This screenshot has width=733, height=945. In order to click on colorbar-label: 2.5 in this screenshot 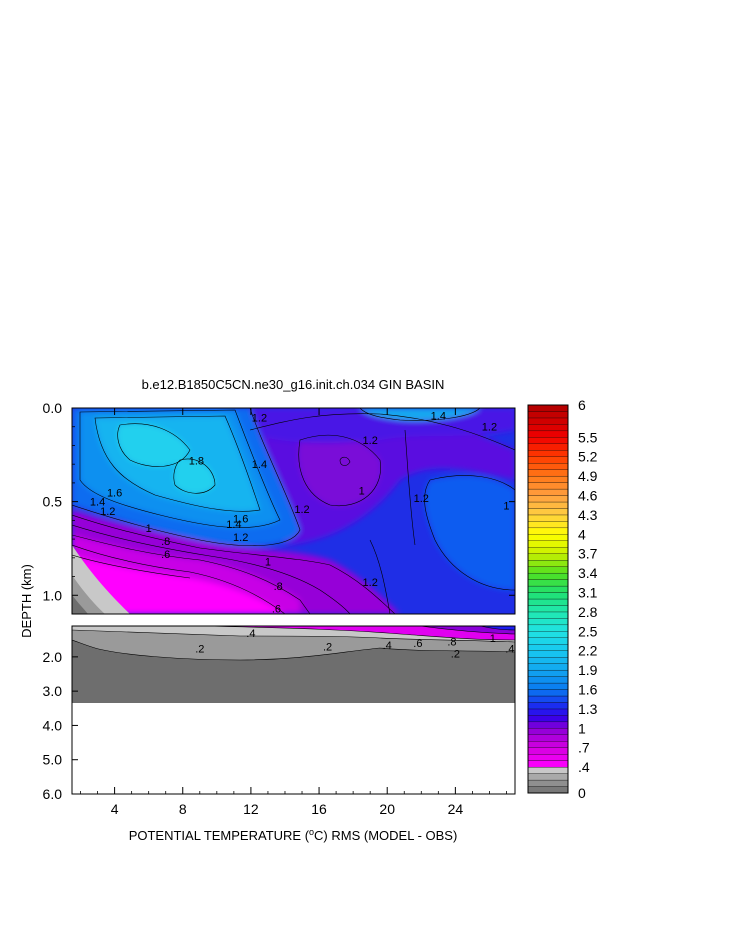, I will do `click(588, 631)`.